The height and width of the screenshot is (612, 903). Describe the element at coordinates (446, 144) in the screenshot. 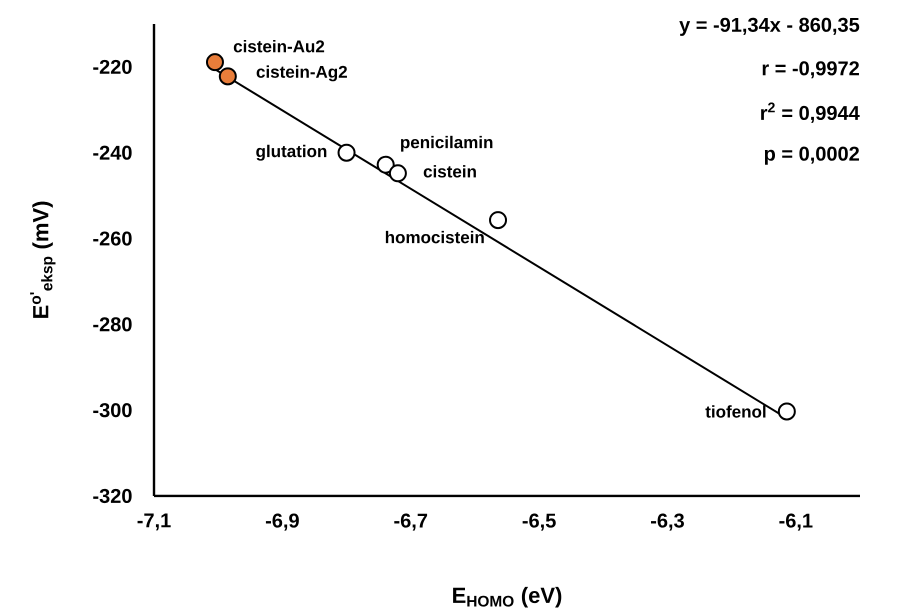

I see `annotation: penicilamin` at that location.